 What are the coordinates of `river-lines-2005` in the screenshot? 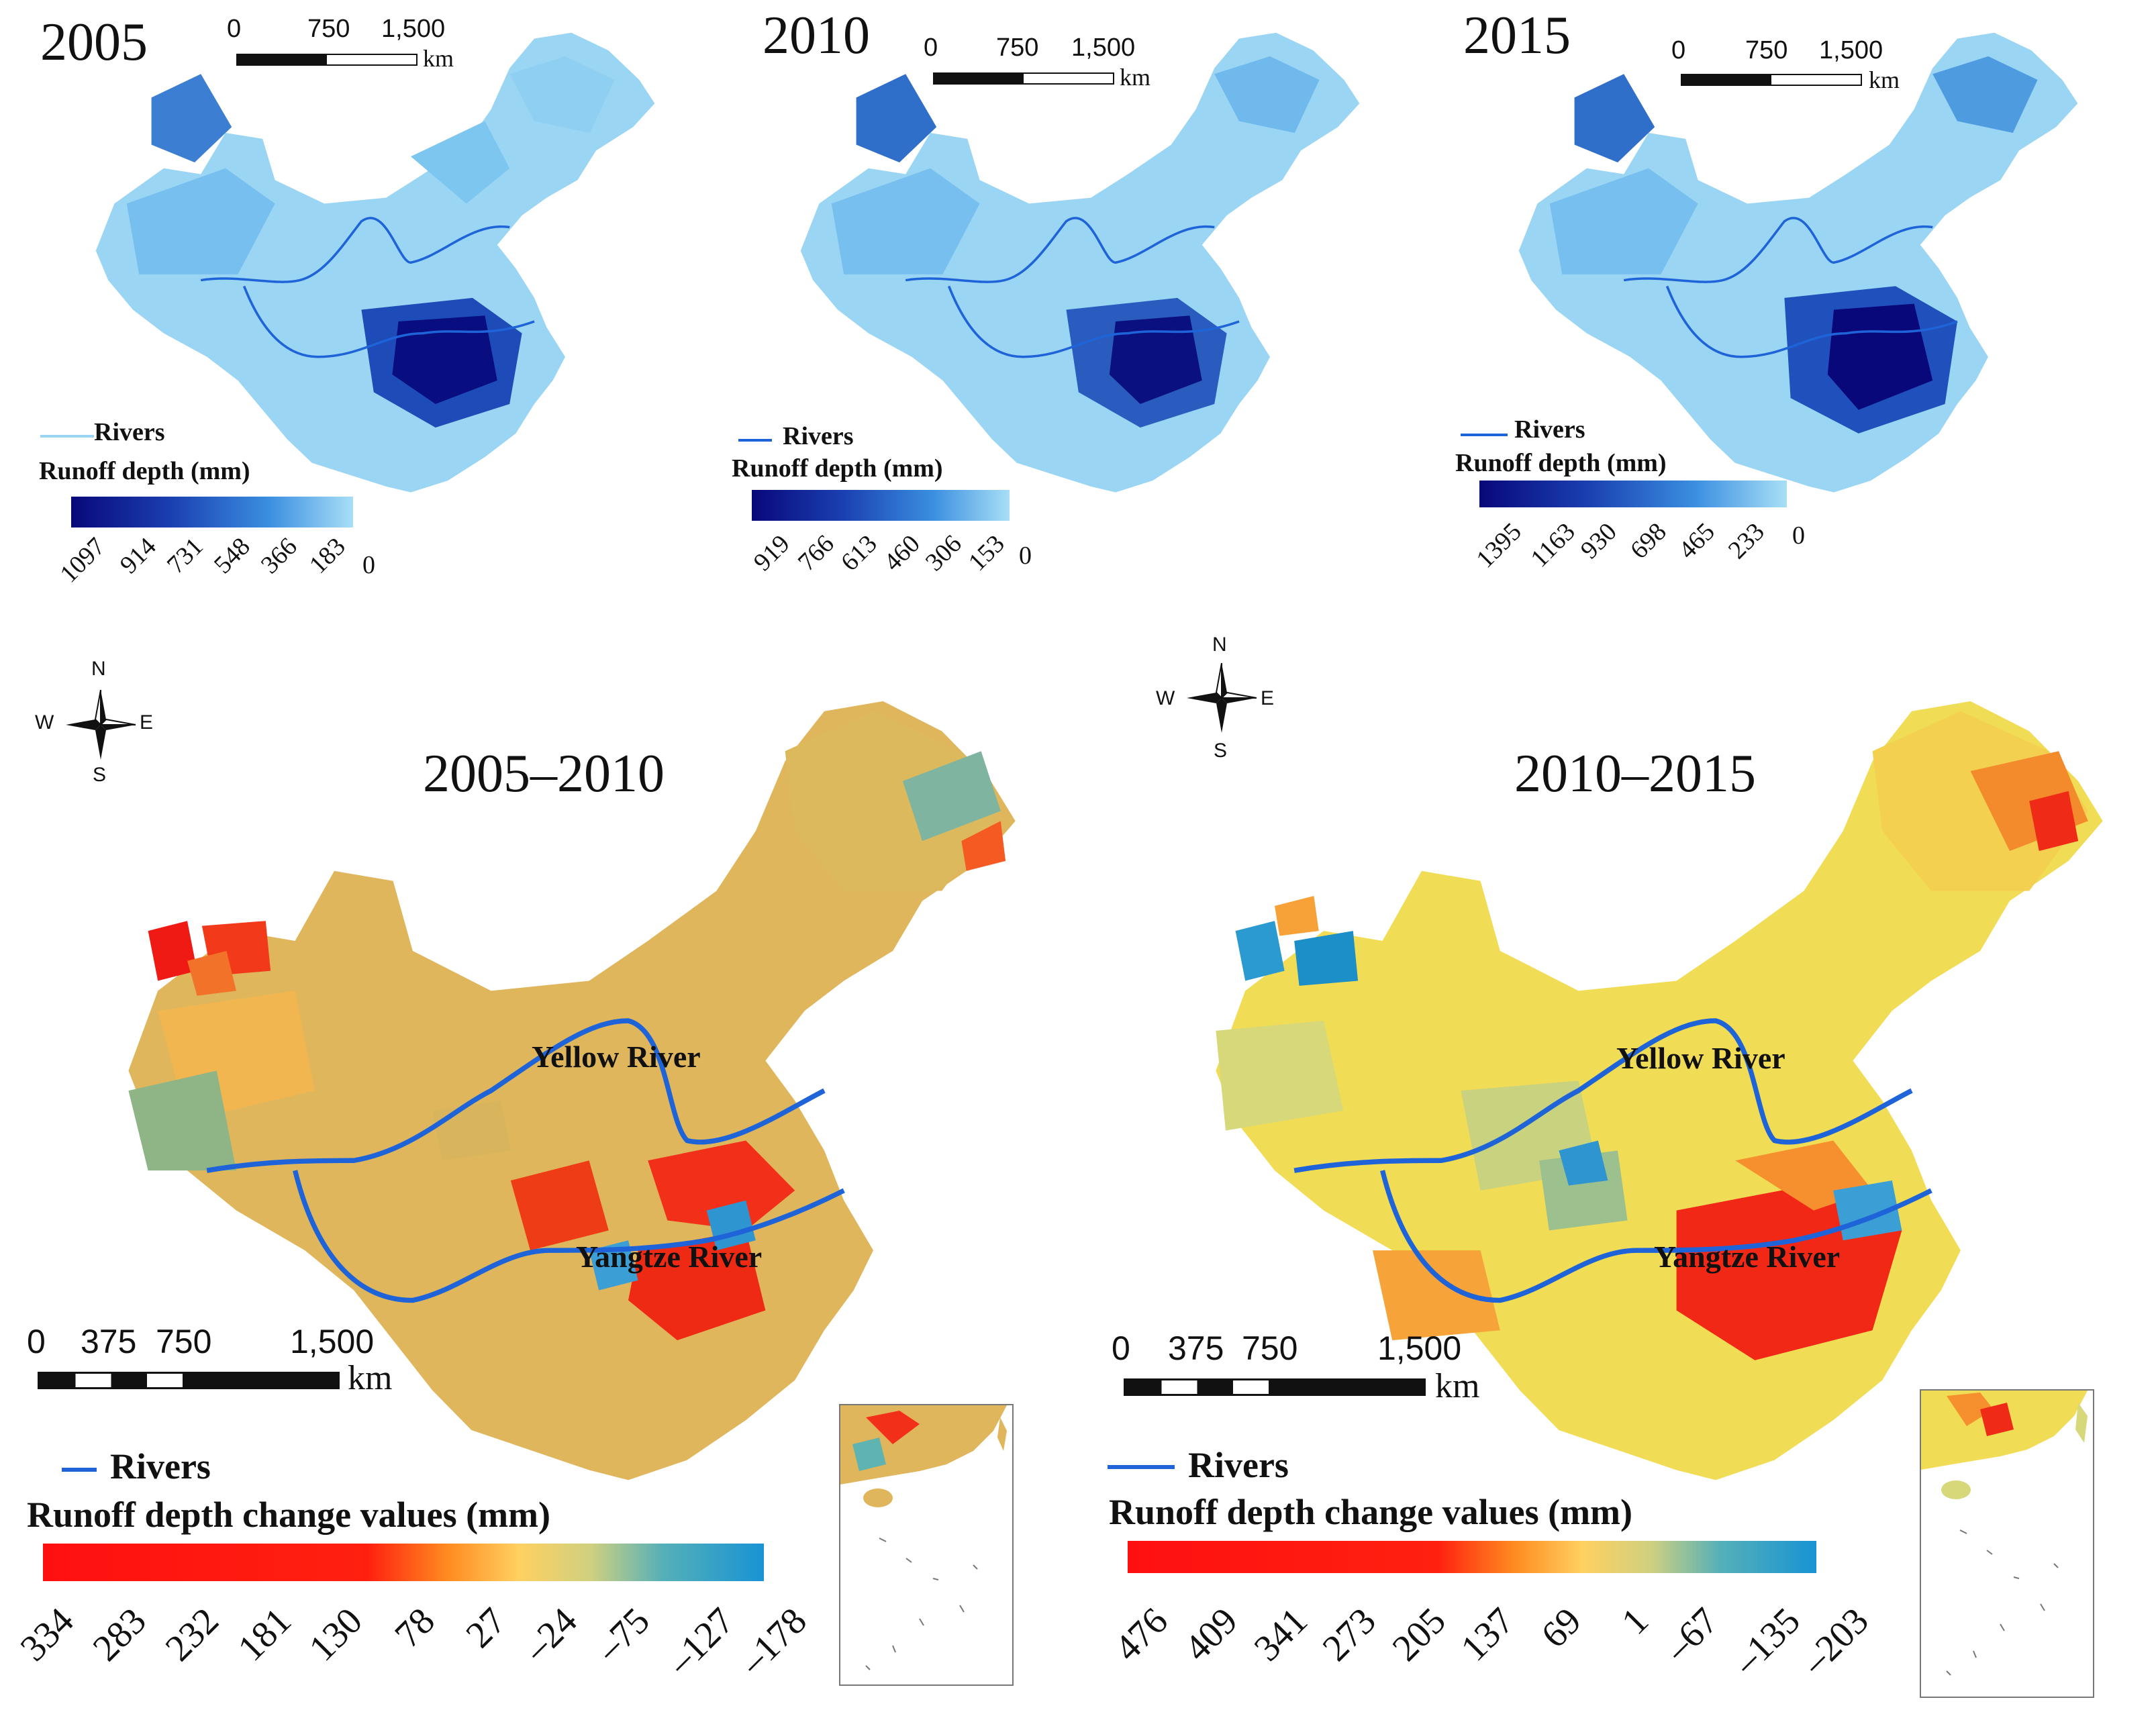 It's located at (367, 287).